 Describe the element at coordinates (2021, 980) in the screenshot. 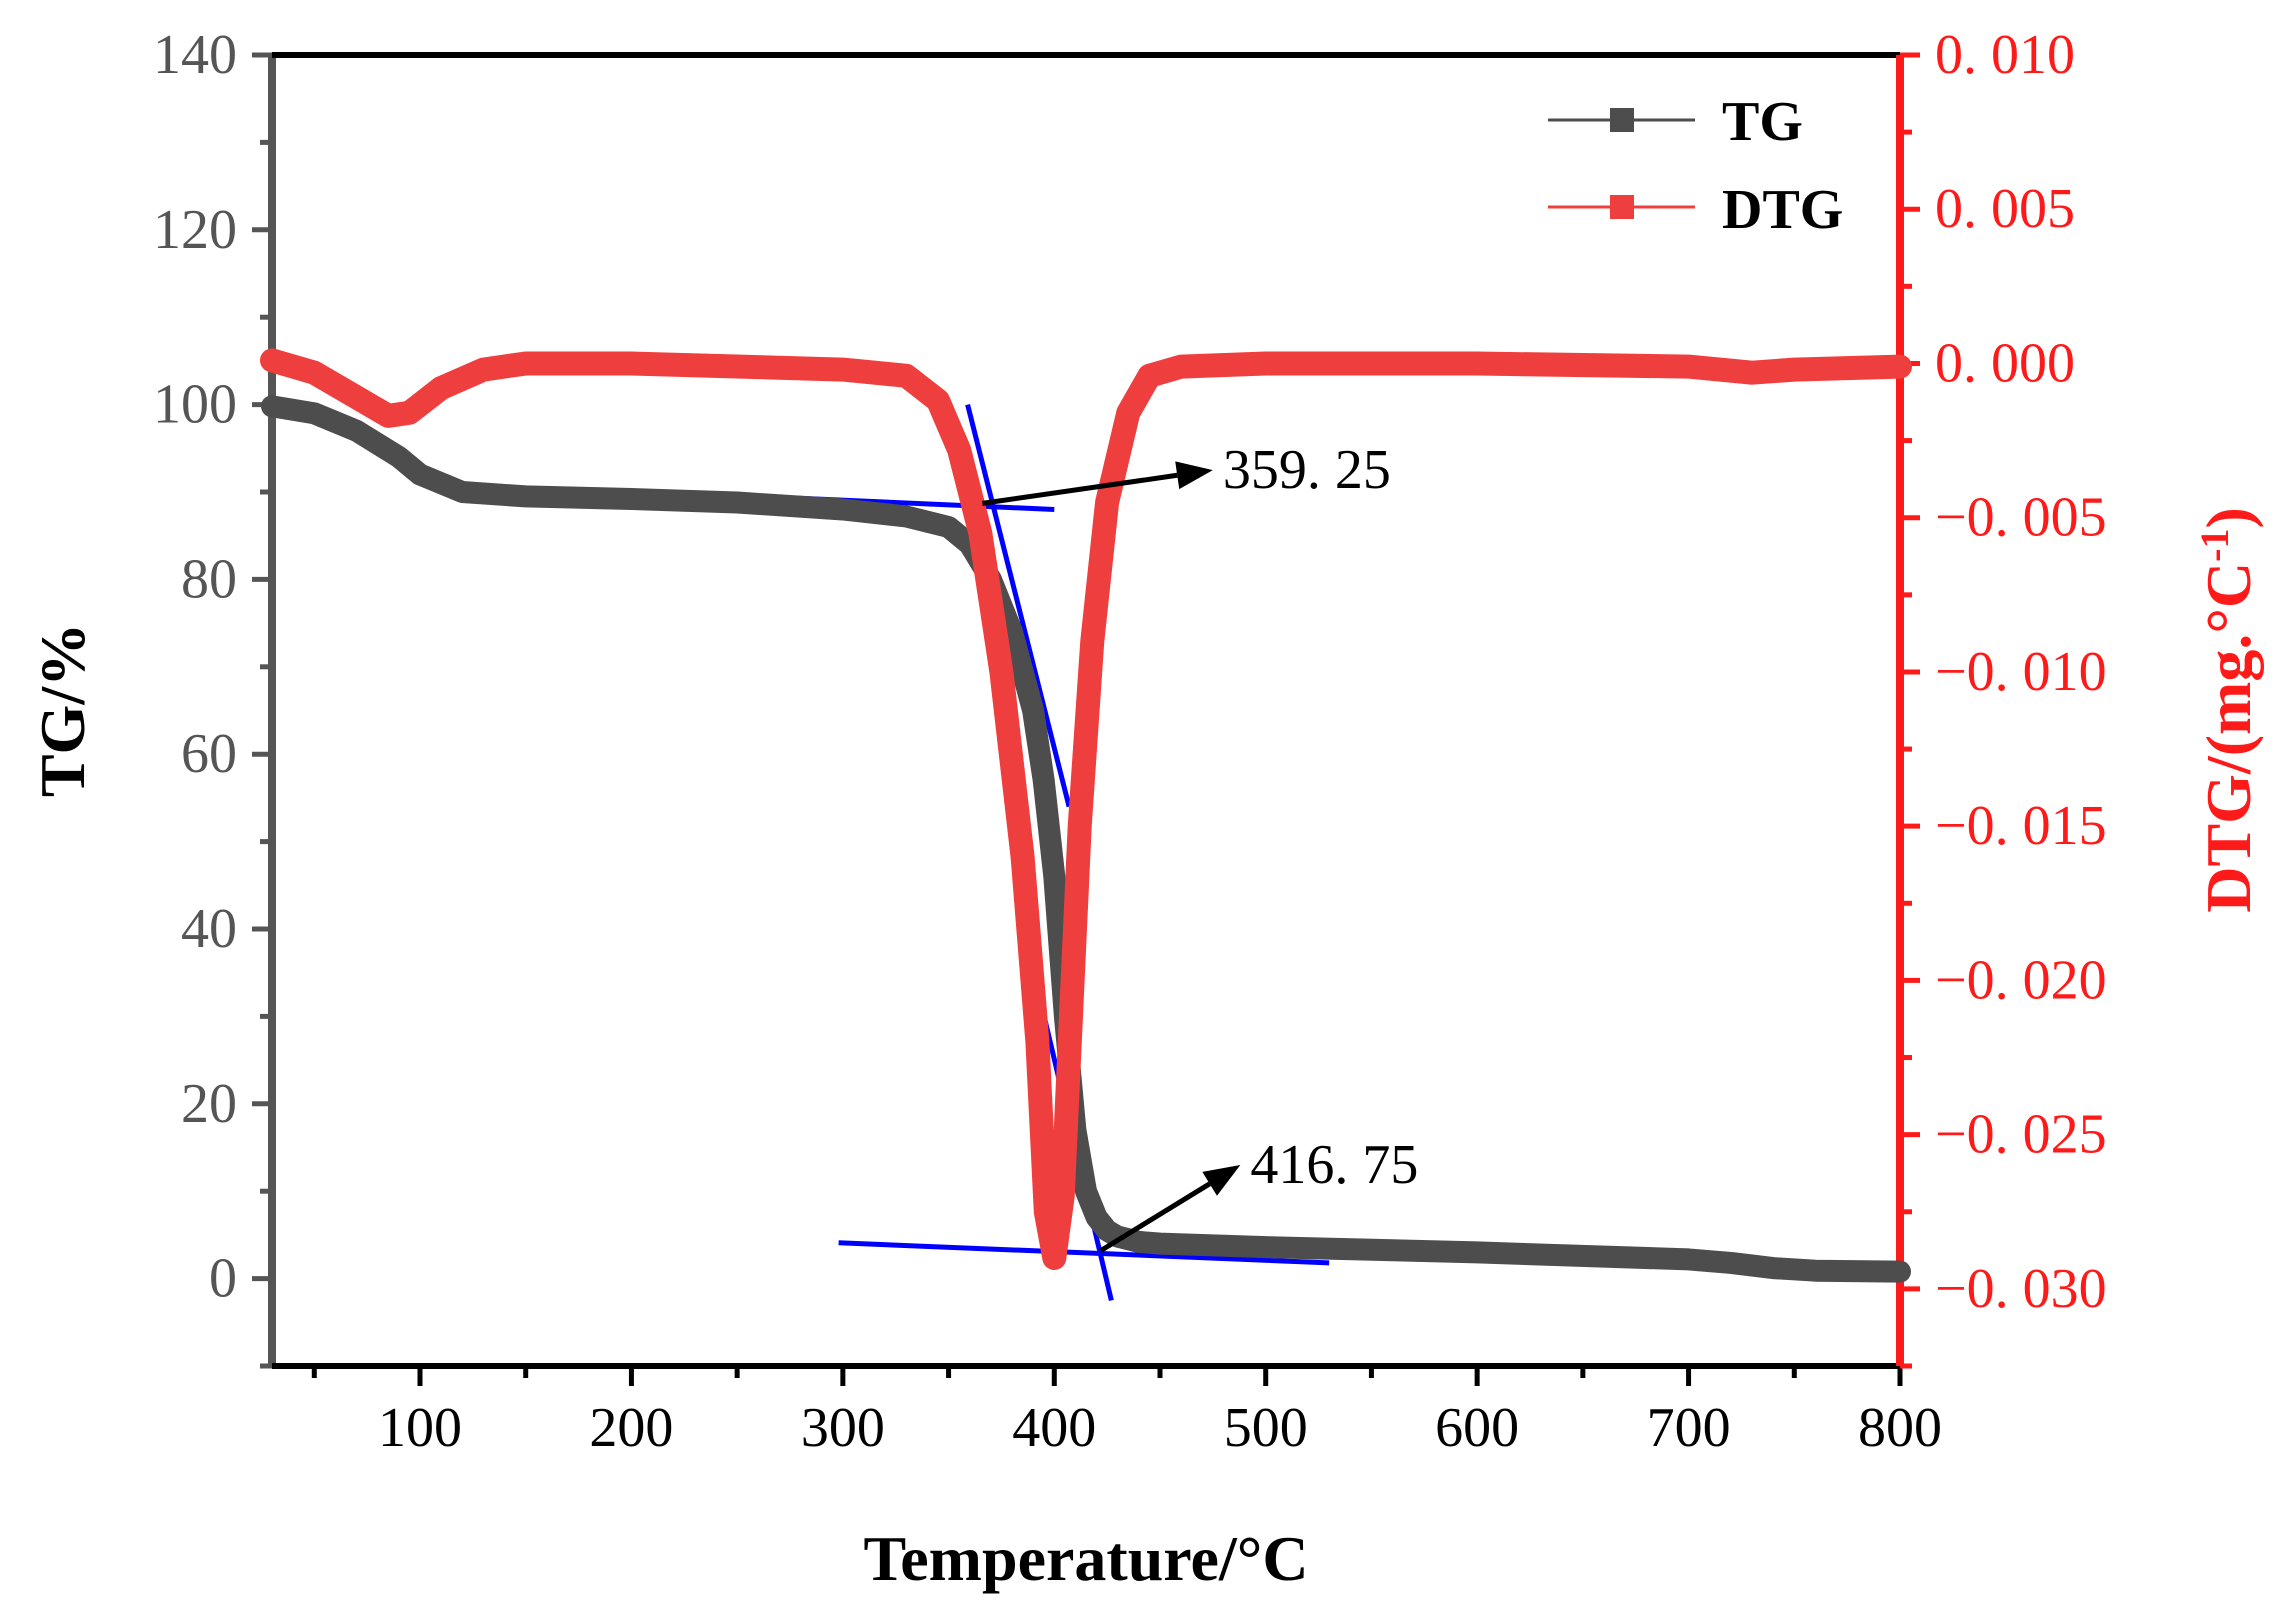

I see `y-right-tick-label: −0. 020` at that location.